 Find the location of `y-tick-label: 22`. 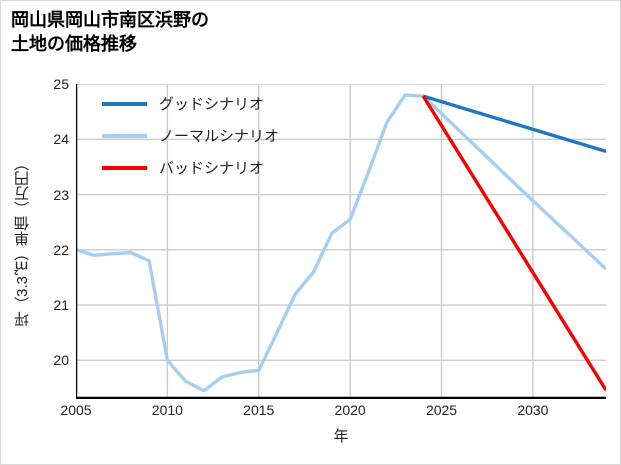

y-tick-label: 22 is located at coordinates (61, 249).